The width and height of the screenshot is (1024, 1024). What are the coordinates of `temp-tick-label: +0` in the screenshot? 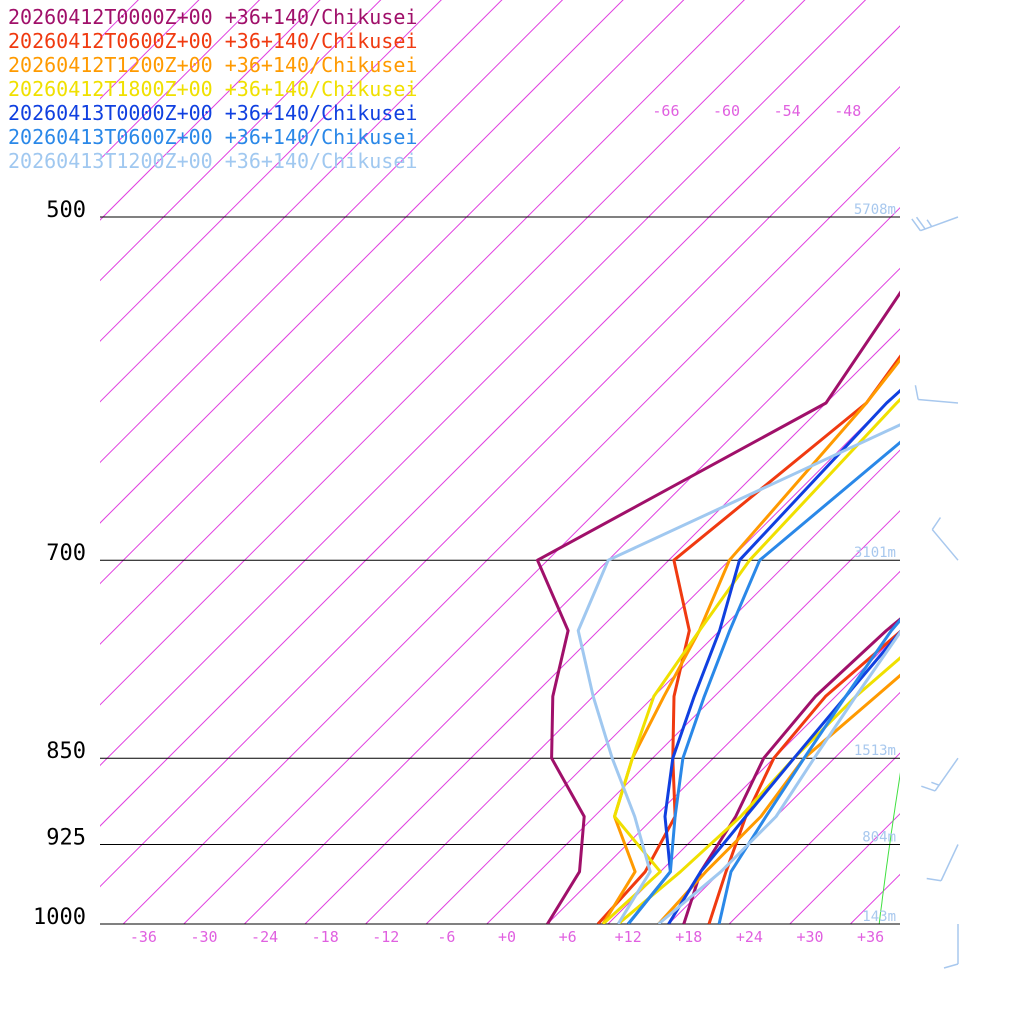 It's located at (507, 937).